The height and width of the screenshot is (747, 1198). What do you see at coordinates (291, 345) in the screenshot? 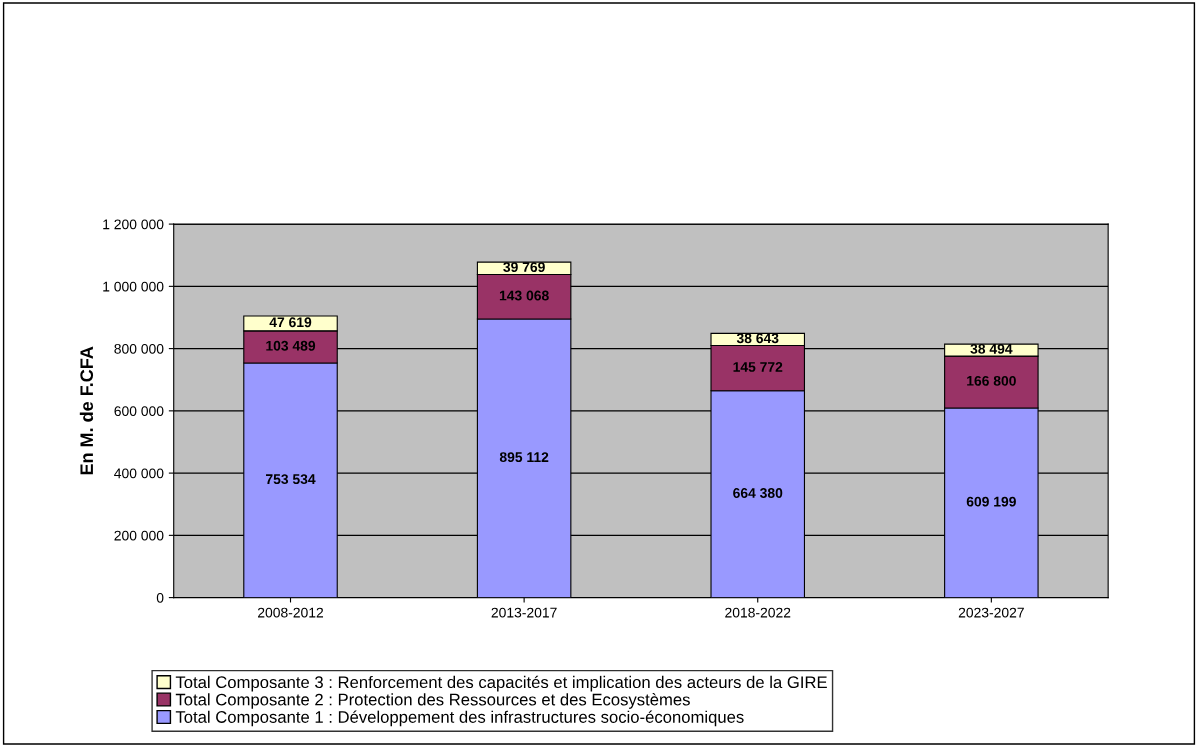
I see `data-label: 103 489` at bounding box center [291, 345].